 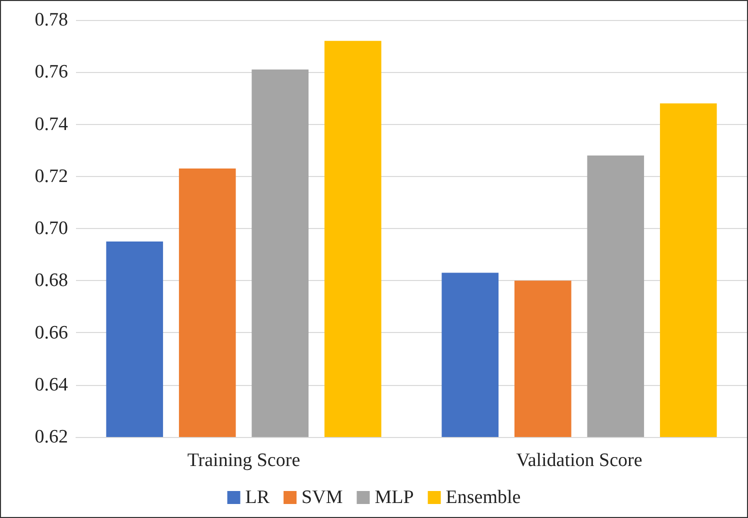 What do you see at coordinates (51, 437) in the screenshot?
I see `y-tick-label: 0.62` at bounding box center [51, 437].